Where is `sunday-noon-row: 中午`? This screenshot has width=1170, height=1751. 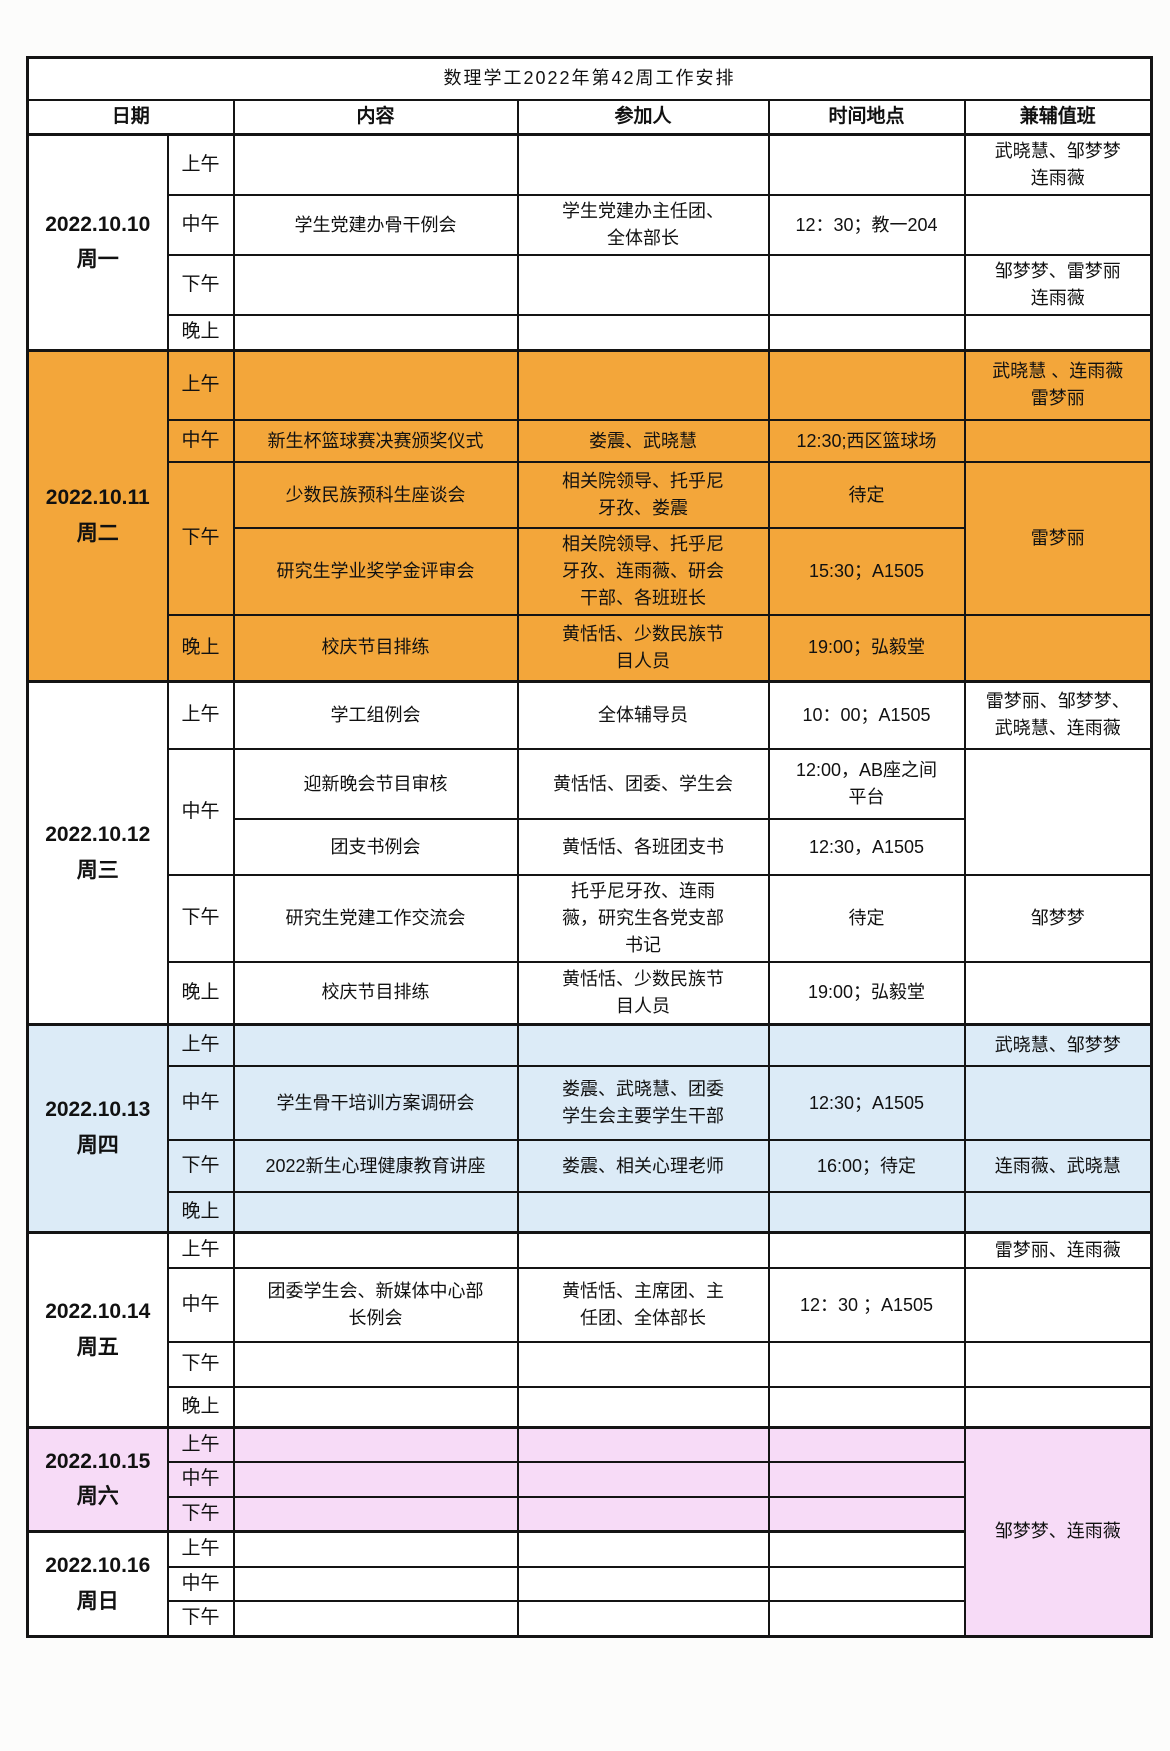 sunday-noon-row: 中午 is located at coordinates (590, 1583).